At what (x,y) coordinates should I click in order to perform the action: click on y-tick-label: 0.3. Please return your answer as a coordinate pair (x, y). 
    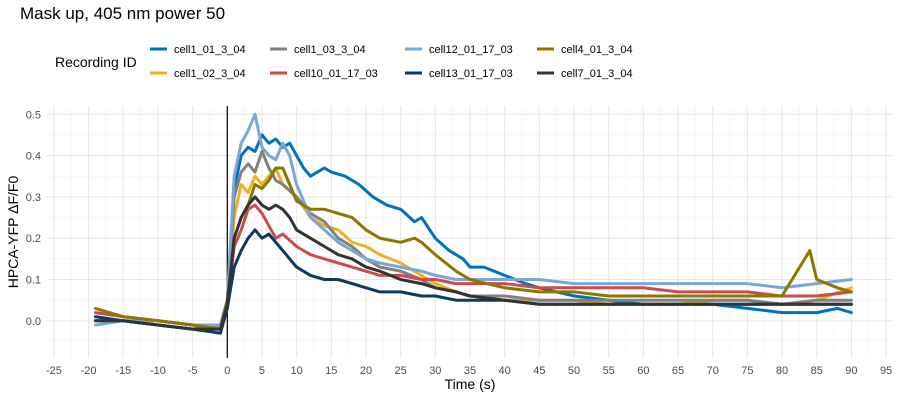
    Looking at the image, I should click on (33, 198).